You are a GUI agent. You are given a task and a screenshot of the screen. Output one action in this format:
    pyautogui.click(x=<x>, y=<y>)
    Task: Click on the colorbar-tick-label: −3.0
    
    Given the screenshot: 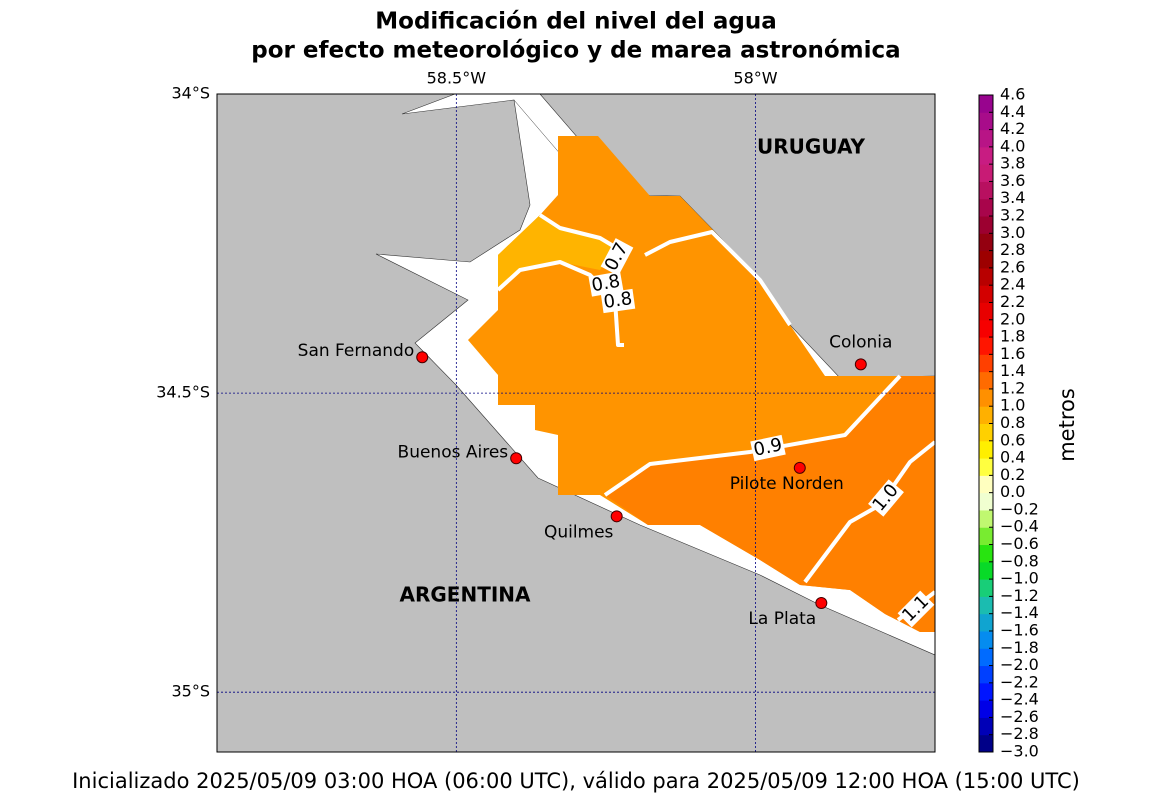 What is the action you would take?
    pyautogui.click(x=1019, y=751)
    